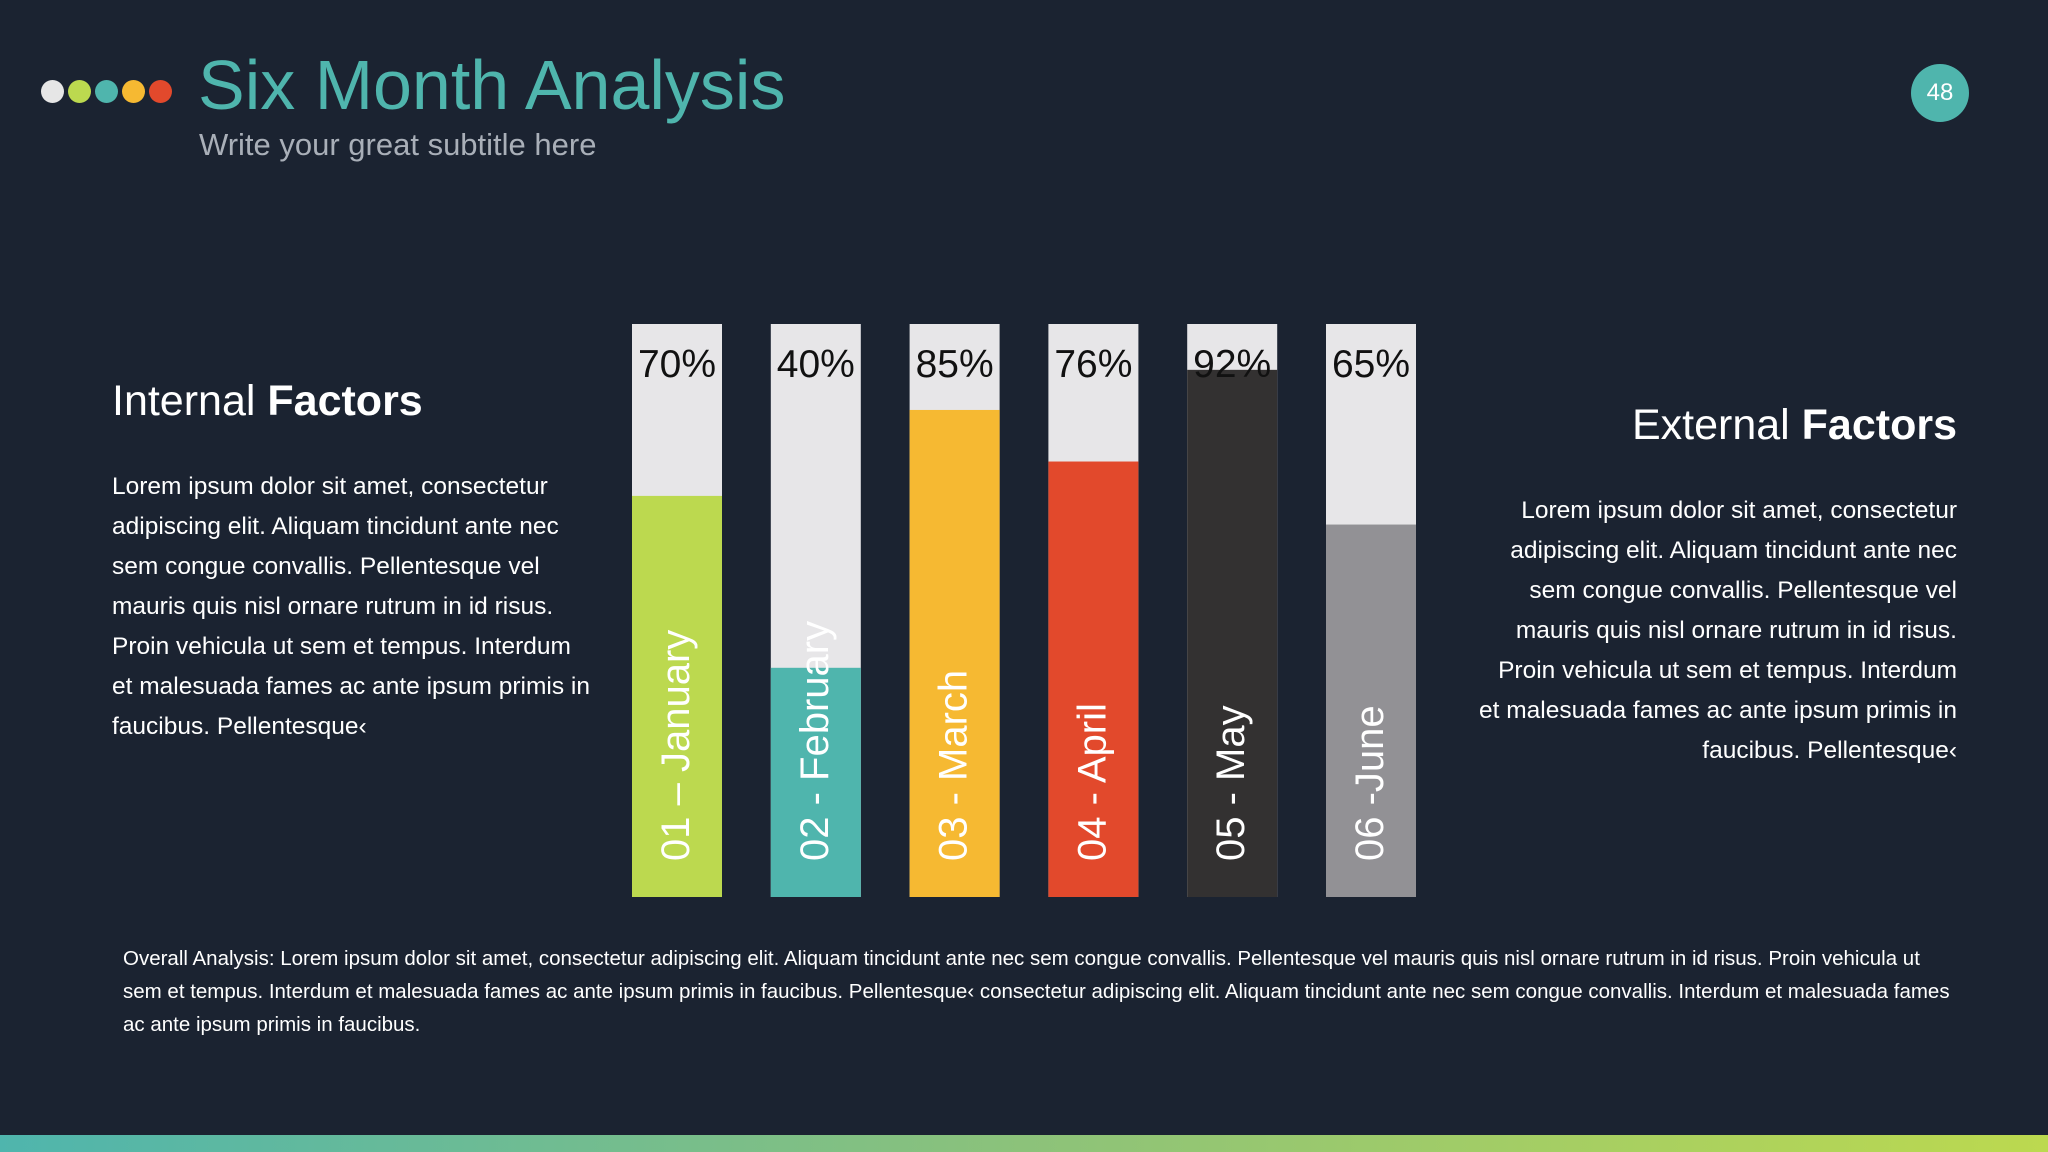 Image resolution: width=2048 pixels, height=1152 pixels. Describe the element at coordinates (1794, 425) in the screenshot. I see `external-factors-heading: External Factors` at that location.